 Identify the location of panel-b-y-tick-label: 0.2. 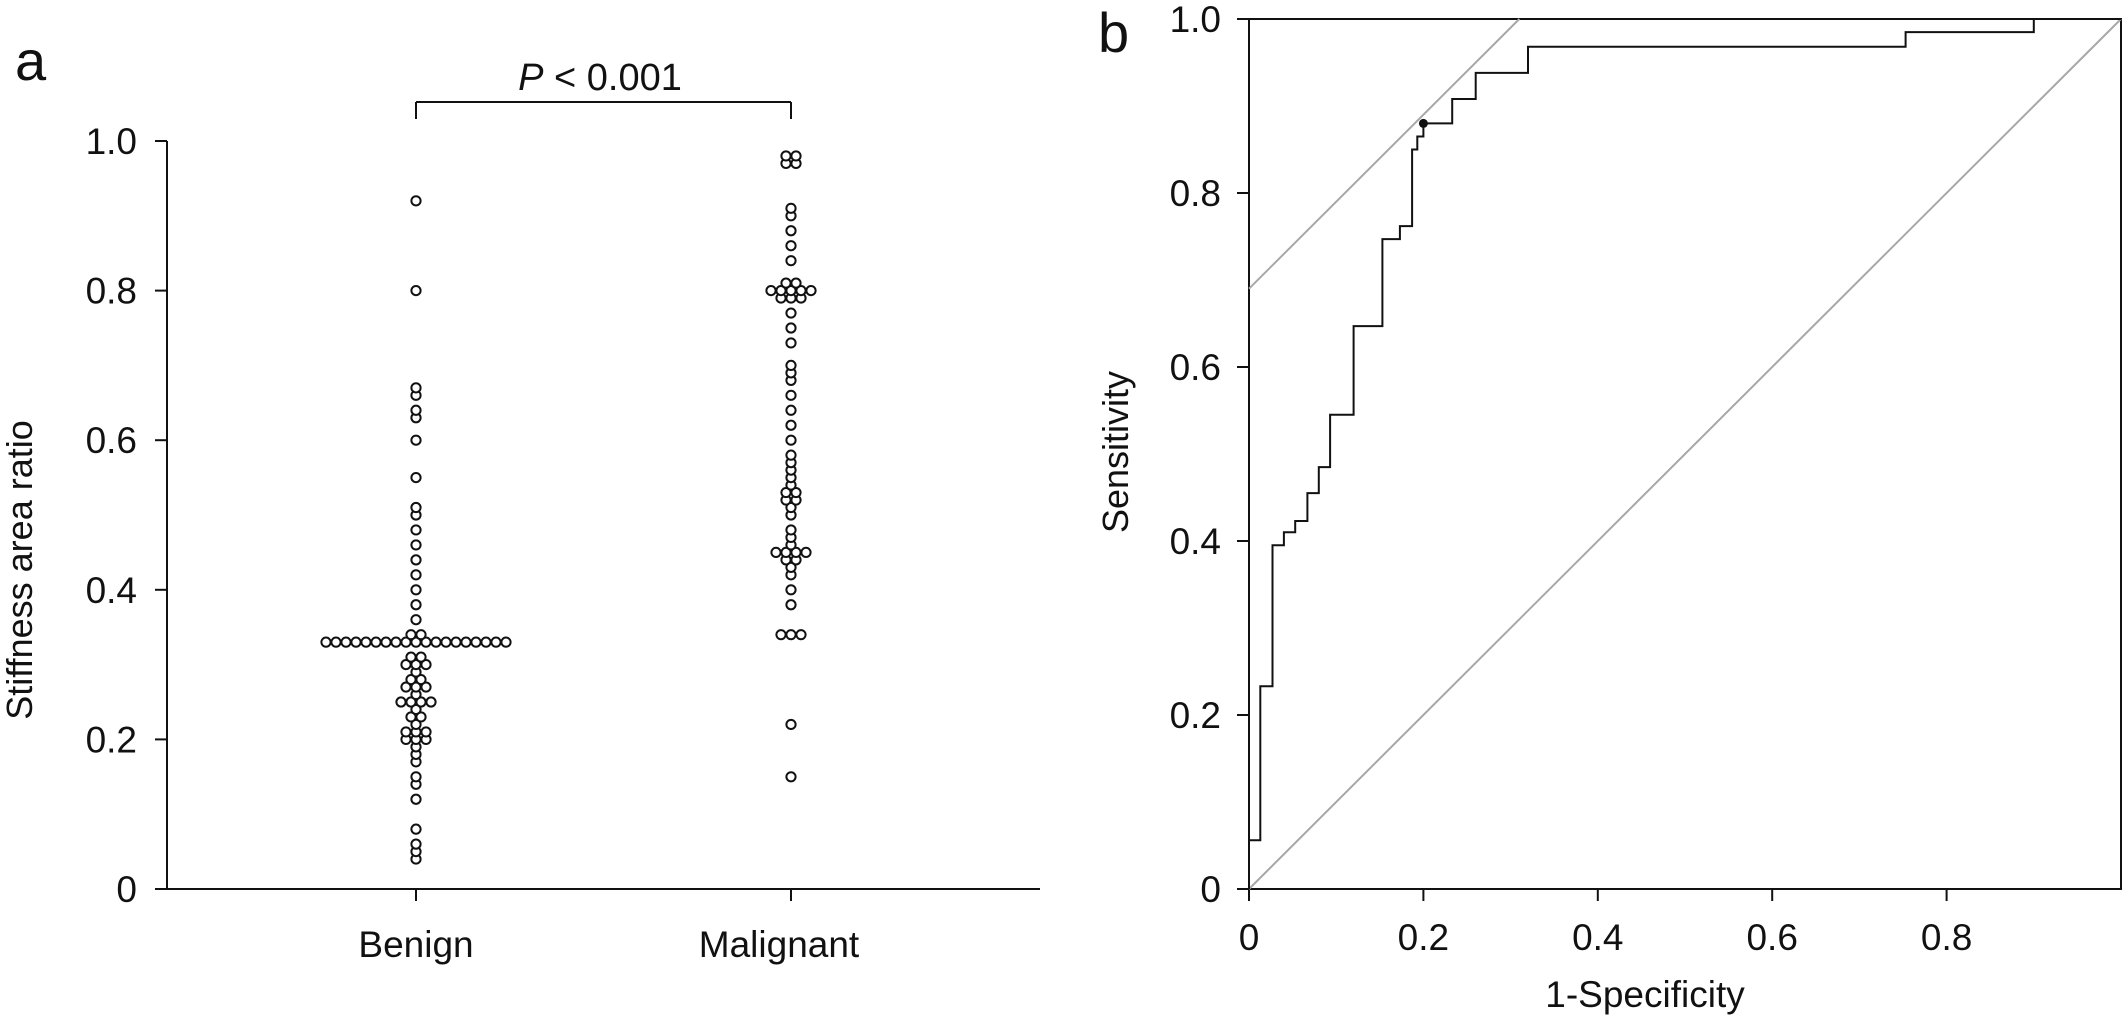
(1195, 715).